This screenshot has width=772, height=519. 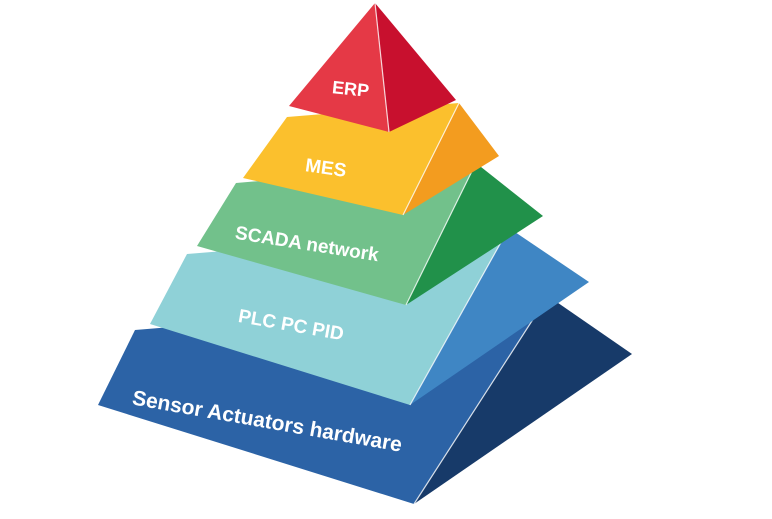 I want to click on layer-erp-right-face, so click(x=415, y=67).